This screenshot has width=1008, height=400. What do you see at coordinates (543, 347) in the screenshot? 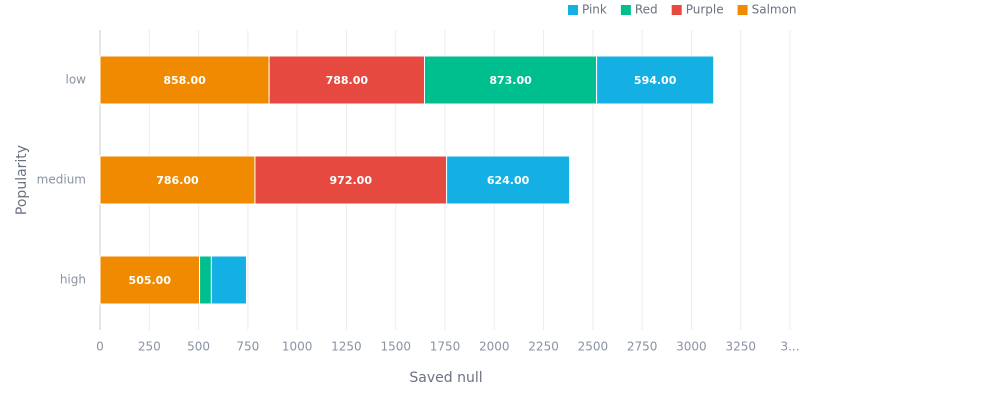
I see `x-tick-label: 2250` at bounding box center [543, 347].